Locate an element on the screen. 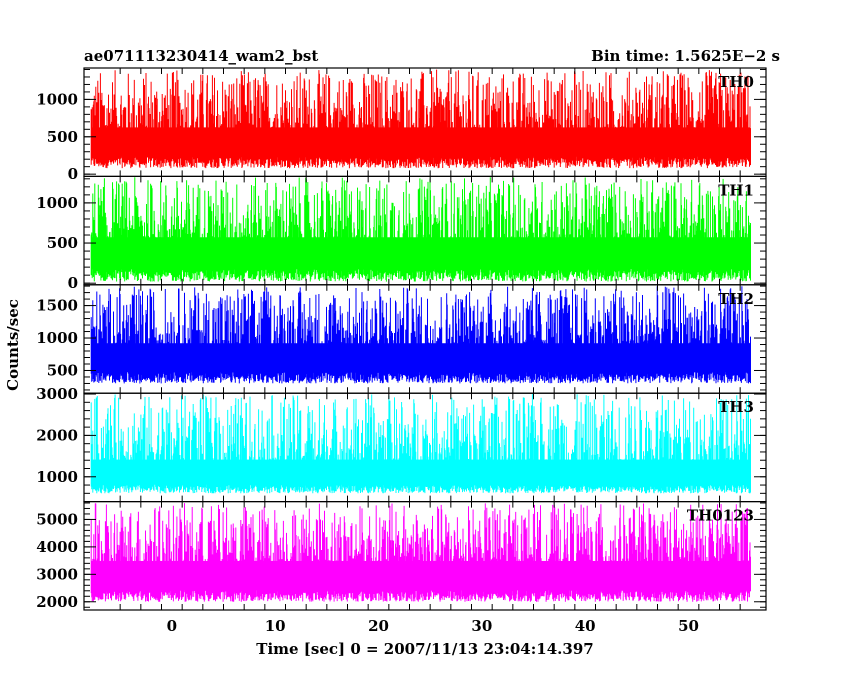 This screenshot has width=850, height=680. series-line-th2 is located at coordinates (420, 335).